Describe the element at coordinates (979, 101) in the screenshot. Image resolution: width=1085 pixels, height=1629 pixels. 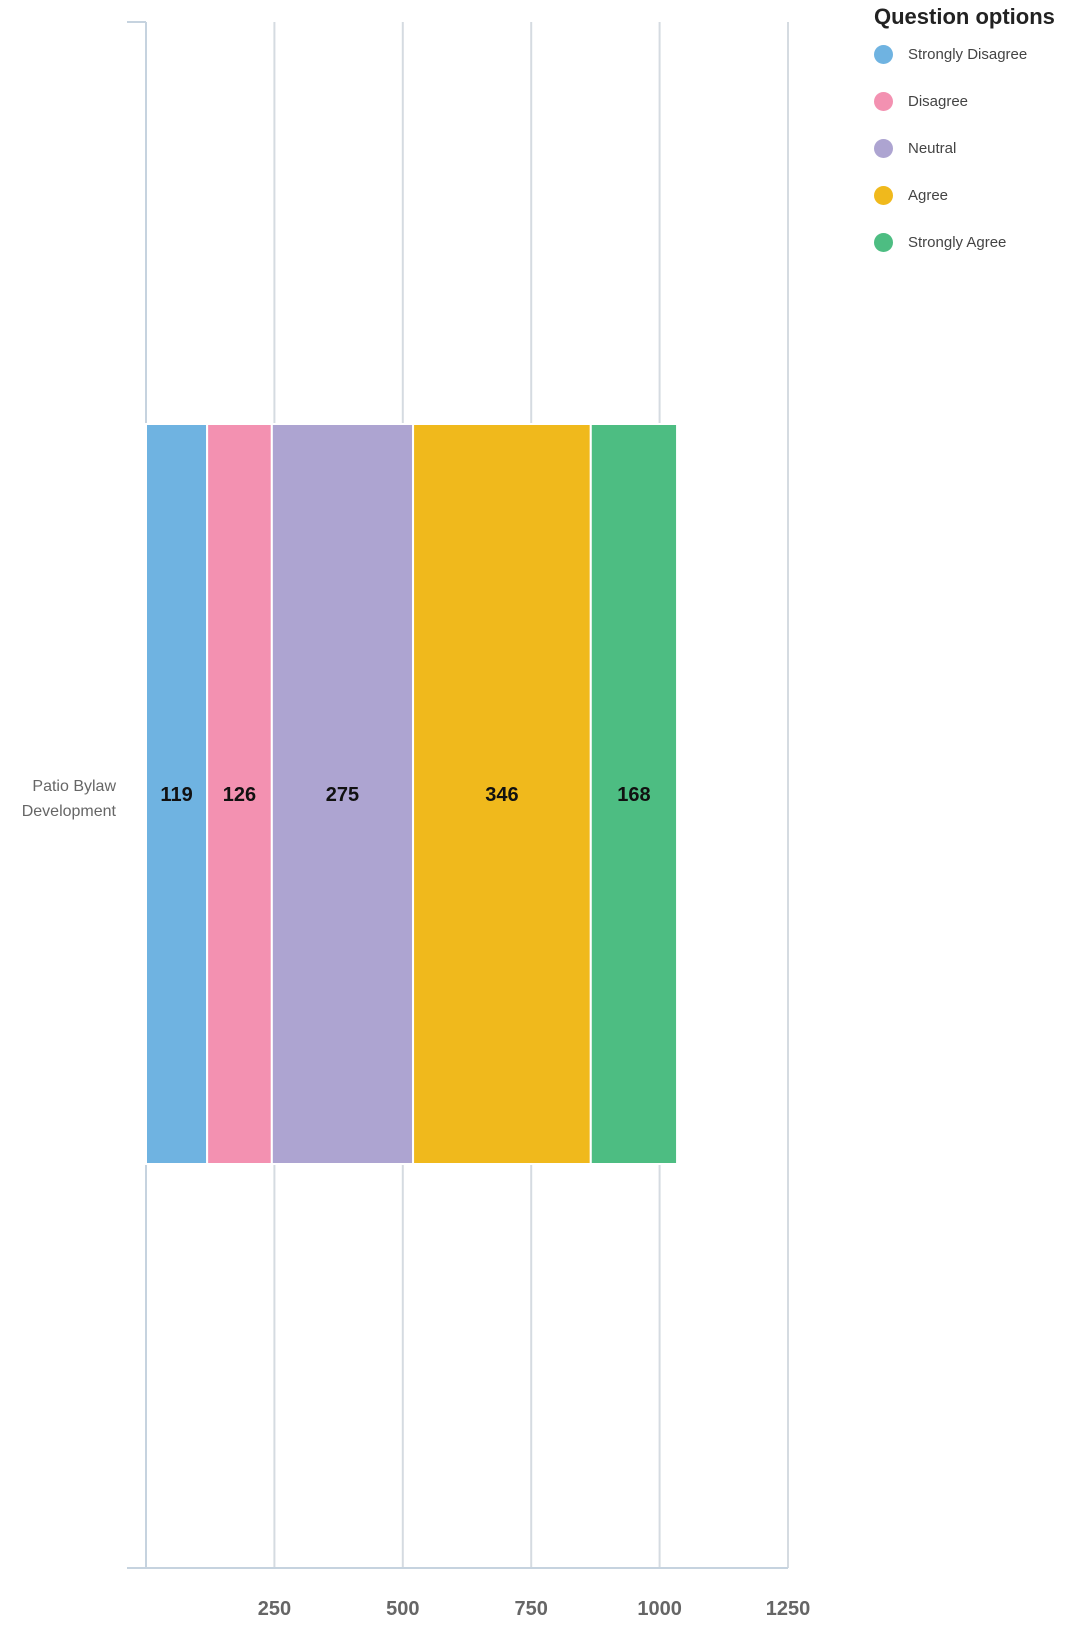
I see `legend-item-disagree: Disagree` at that location.